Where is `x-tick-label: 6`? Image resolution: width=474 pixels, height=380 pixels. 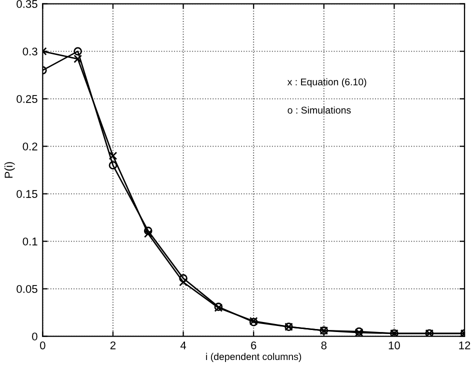 x-tick-label: 6 is located at coordinates (253, 345).